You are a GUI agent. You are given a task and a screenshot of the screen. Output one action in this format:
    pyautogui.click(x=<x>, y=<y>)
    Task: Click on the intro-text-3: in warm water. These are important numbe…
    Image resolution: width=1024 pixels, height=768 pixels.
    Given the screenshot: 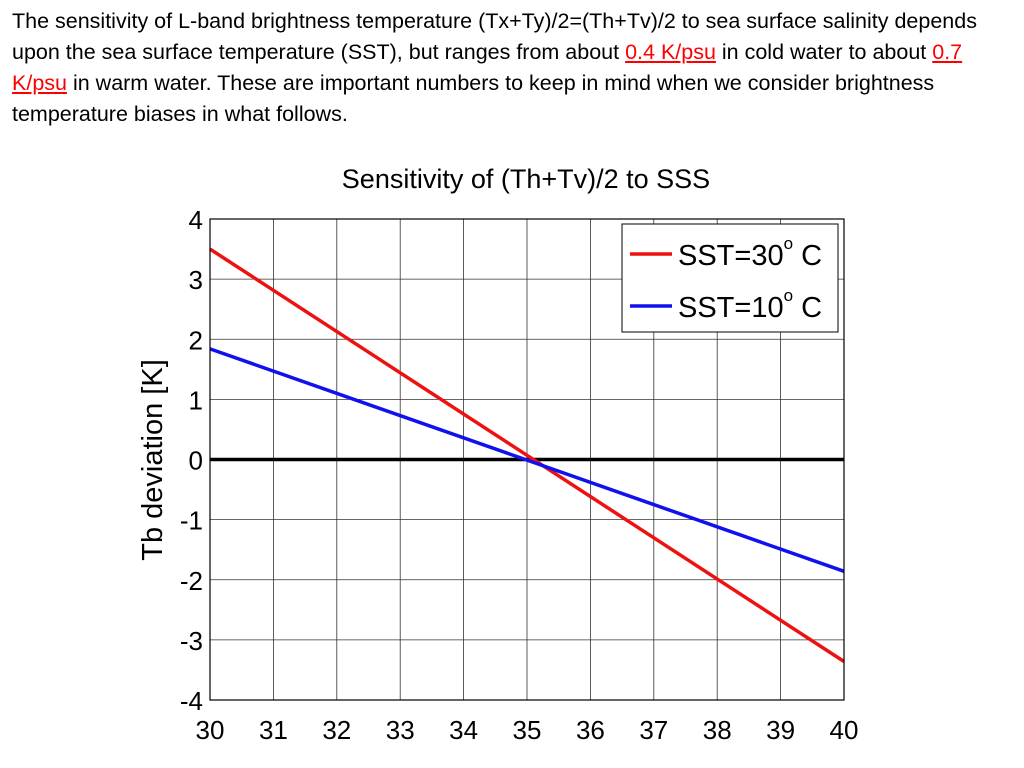 What is the action you would take?
    pyautogui.click(x=473, y=98)
    